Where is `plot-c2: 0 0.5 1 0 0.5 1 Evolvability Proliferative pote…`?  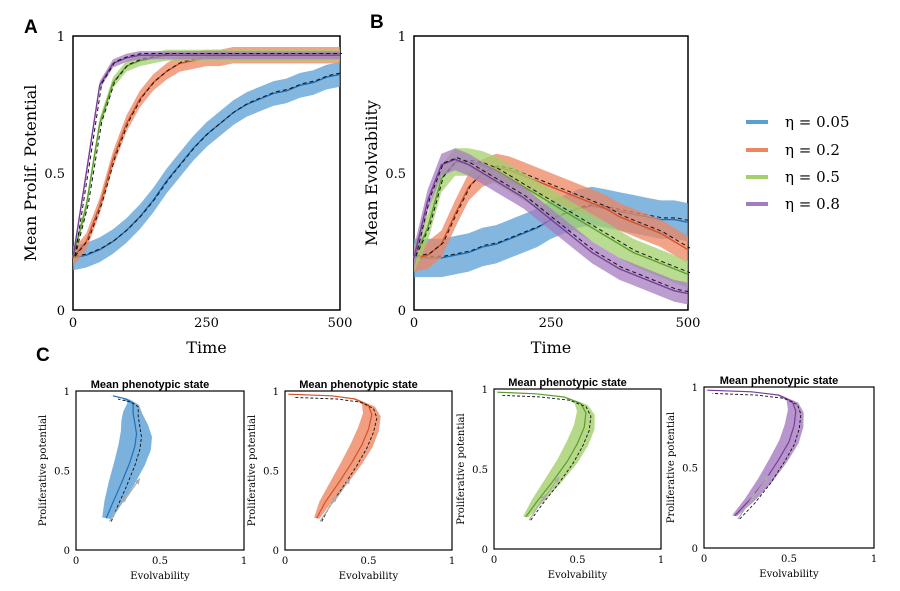
plot-c2: 0 0.5 1 0 0.5 1 Evolvability Proliferative pote… is located at coordinates (351, 480).